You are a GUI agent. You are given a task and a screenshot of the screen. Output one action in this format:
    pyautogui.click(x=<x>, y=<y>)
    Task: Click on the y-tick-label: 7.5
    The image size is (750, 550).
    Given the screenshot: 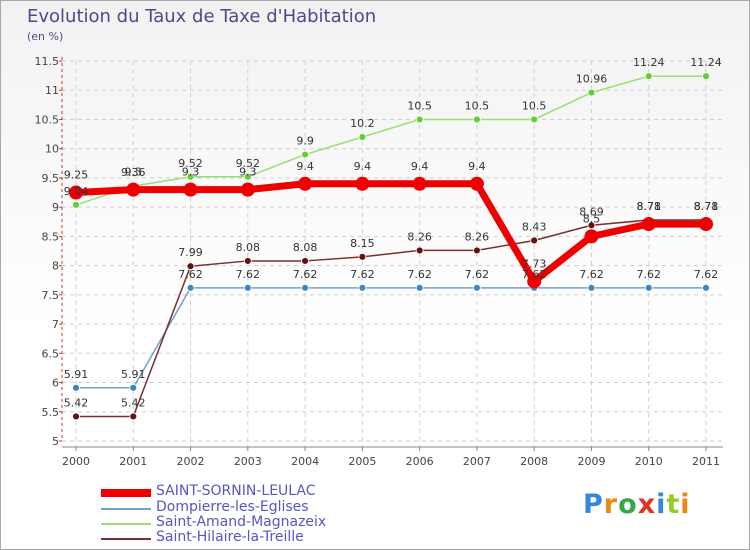 What is the action you would take?
    pyautogui.click(x=51, y=295)
    